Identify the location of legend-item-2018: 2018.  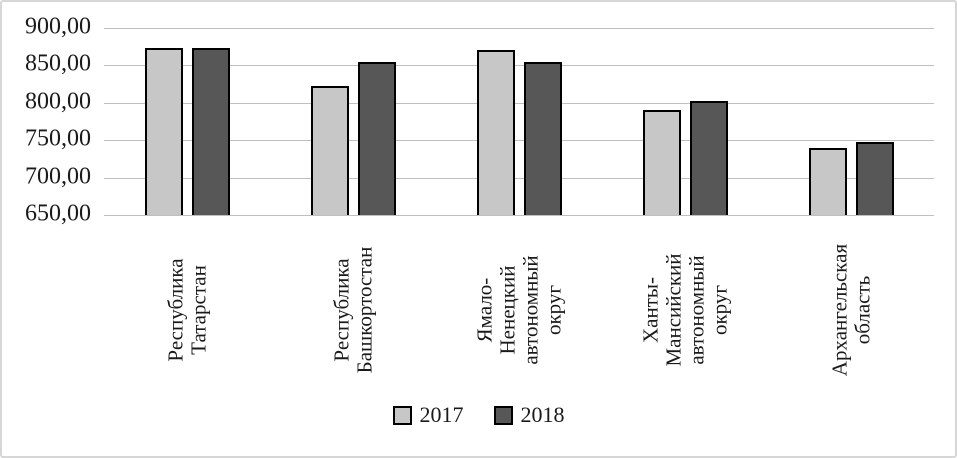
(529, 415).